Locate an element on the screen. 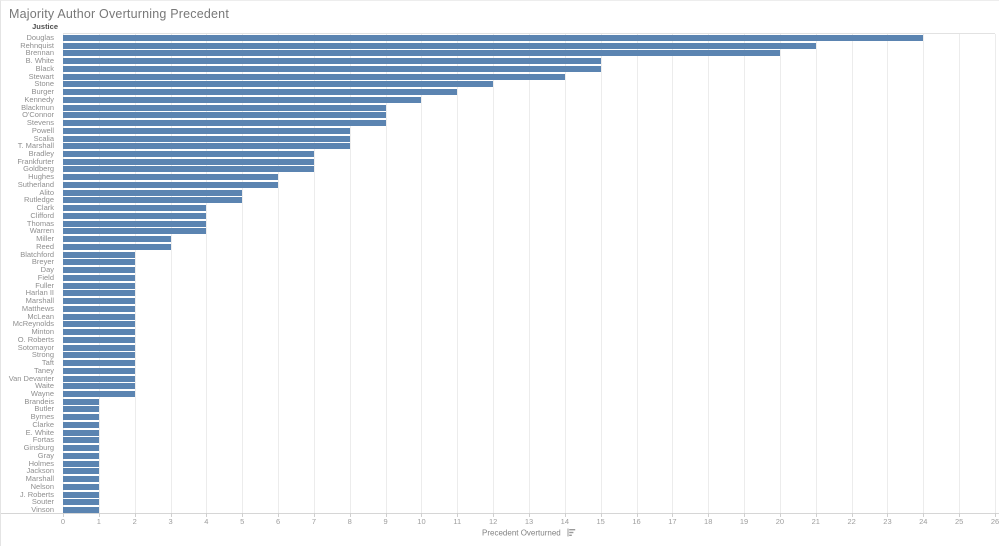 The height and width of the screenshot is (546, 999). justice-label: Taft is located at coordinates (47, 363).